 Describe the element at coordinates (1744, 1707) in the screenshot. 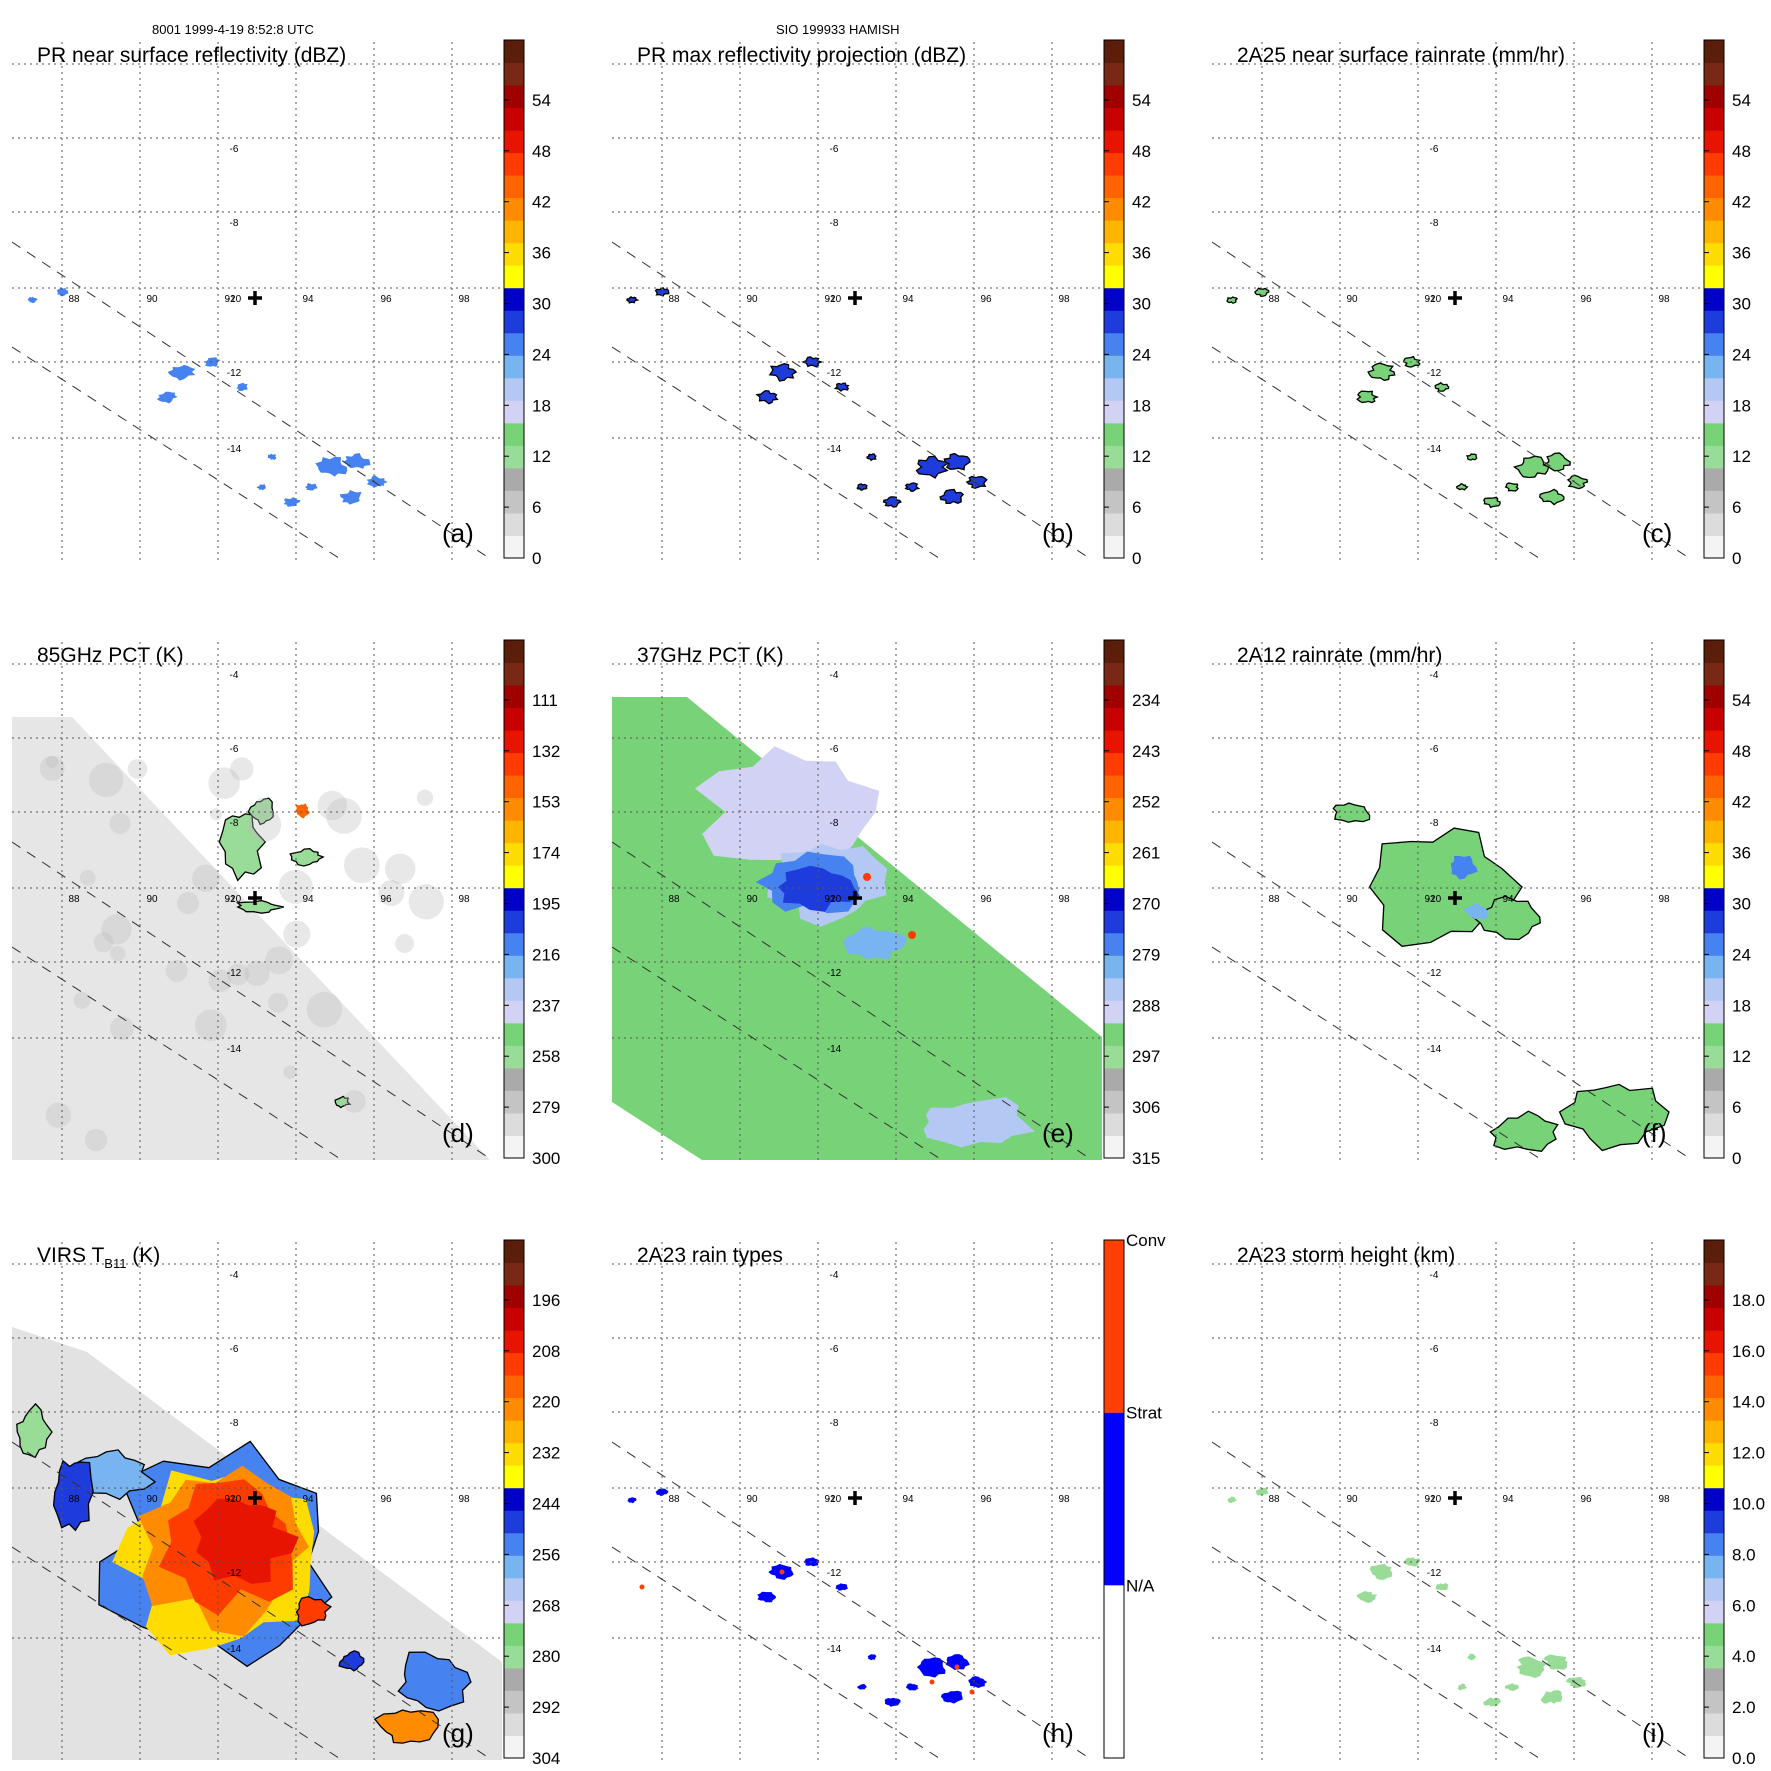

I see `colorbar-tick-label: 2.0` at that location.